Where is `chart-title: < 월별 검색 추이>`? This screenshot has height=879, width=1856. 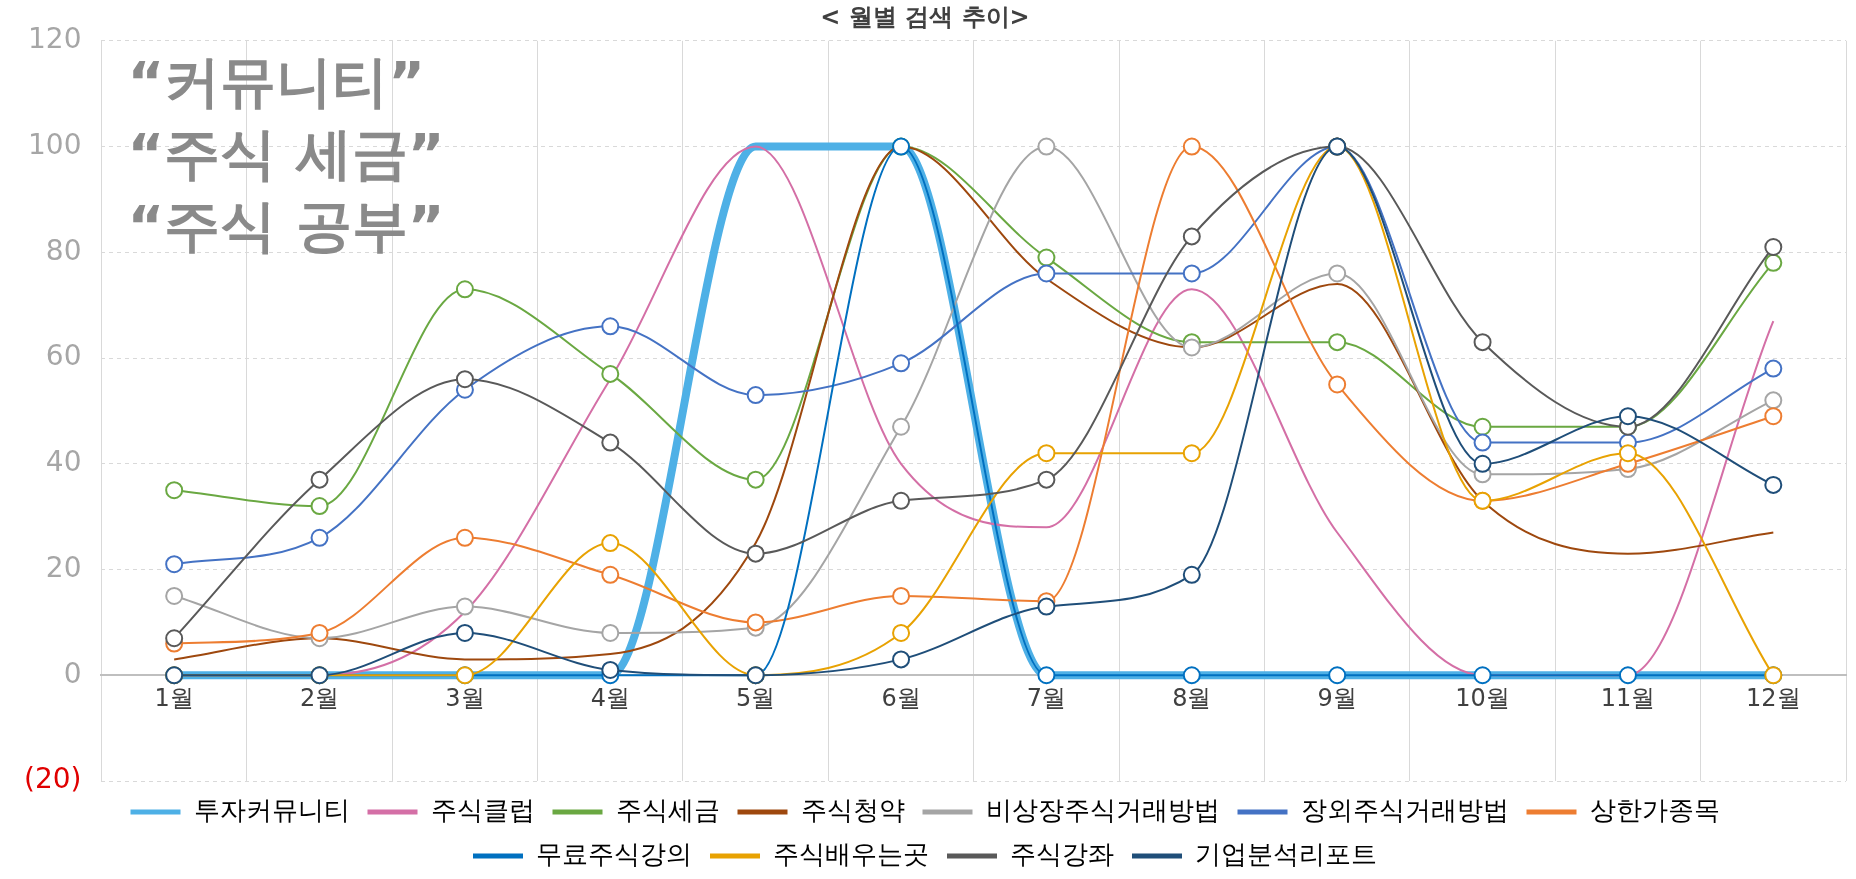 chart-title: < 월별 검색 추이> is located at coordinates (925, 16).